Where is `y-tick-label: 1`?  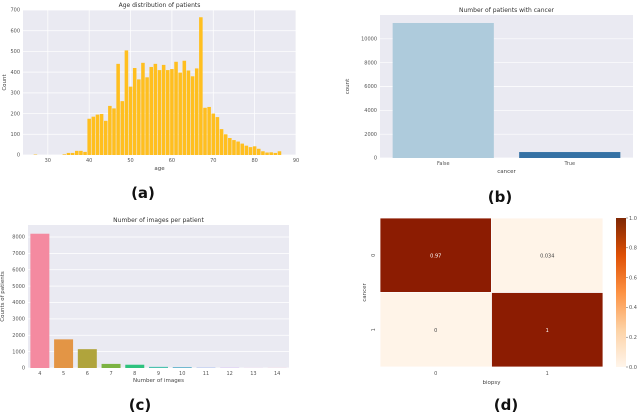
y-tick-label: 1 is located at coordinates (374, 329).